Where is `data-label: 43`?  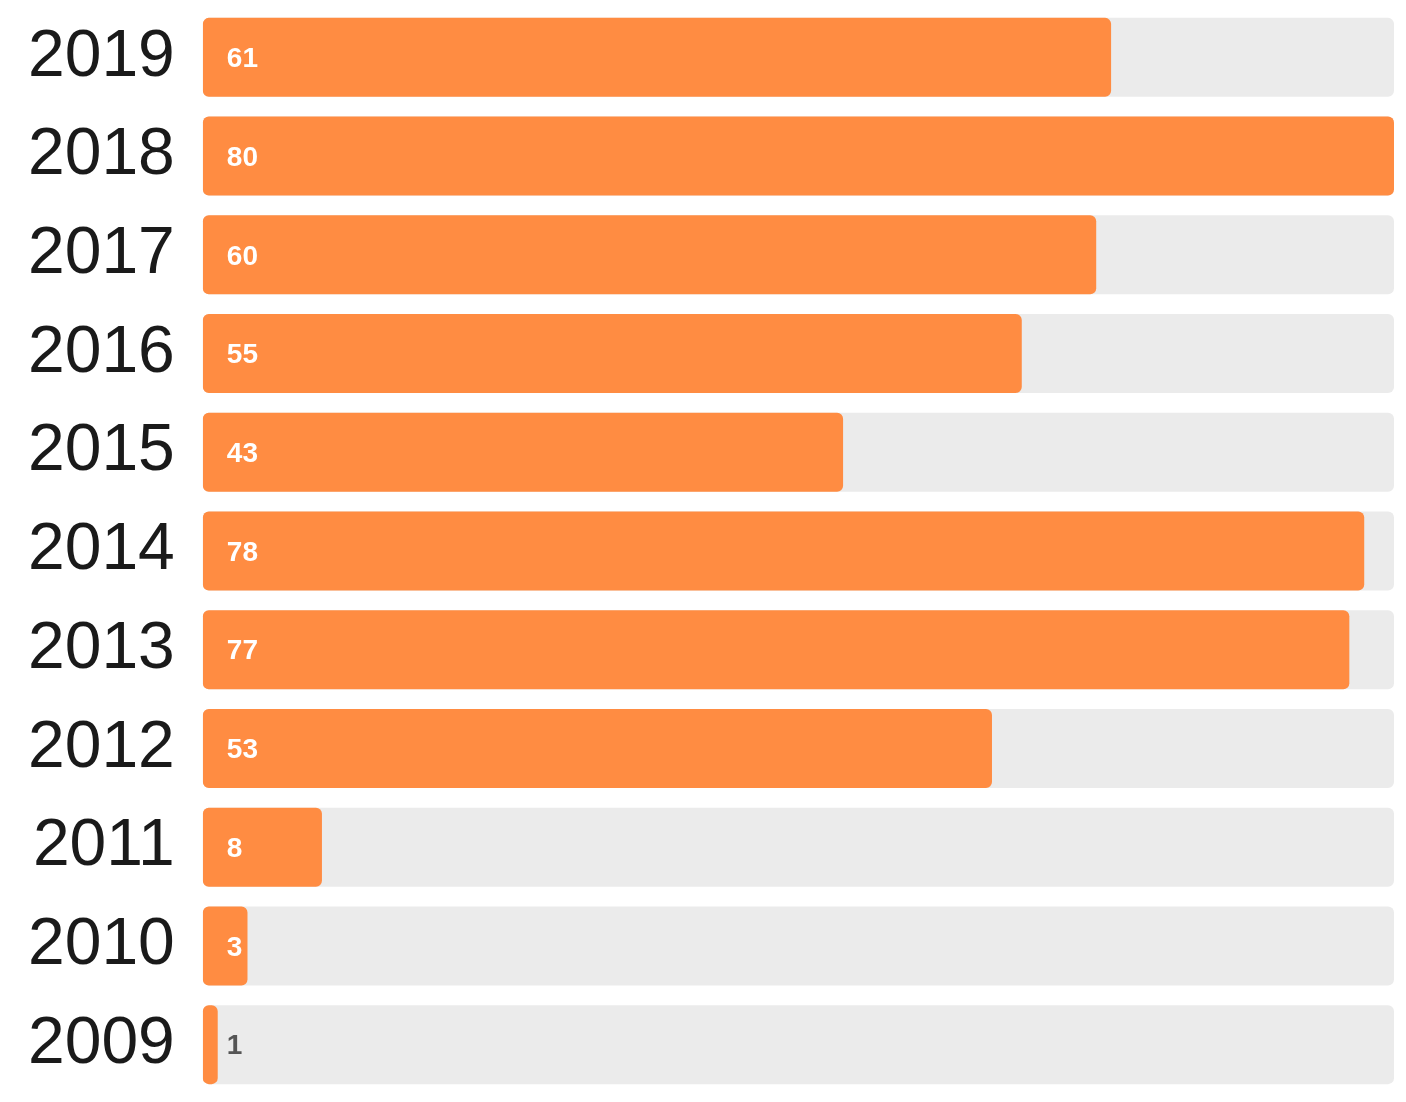 data-label: 43 is located at coordinates (242, 452).